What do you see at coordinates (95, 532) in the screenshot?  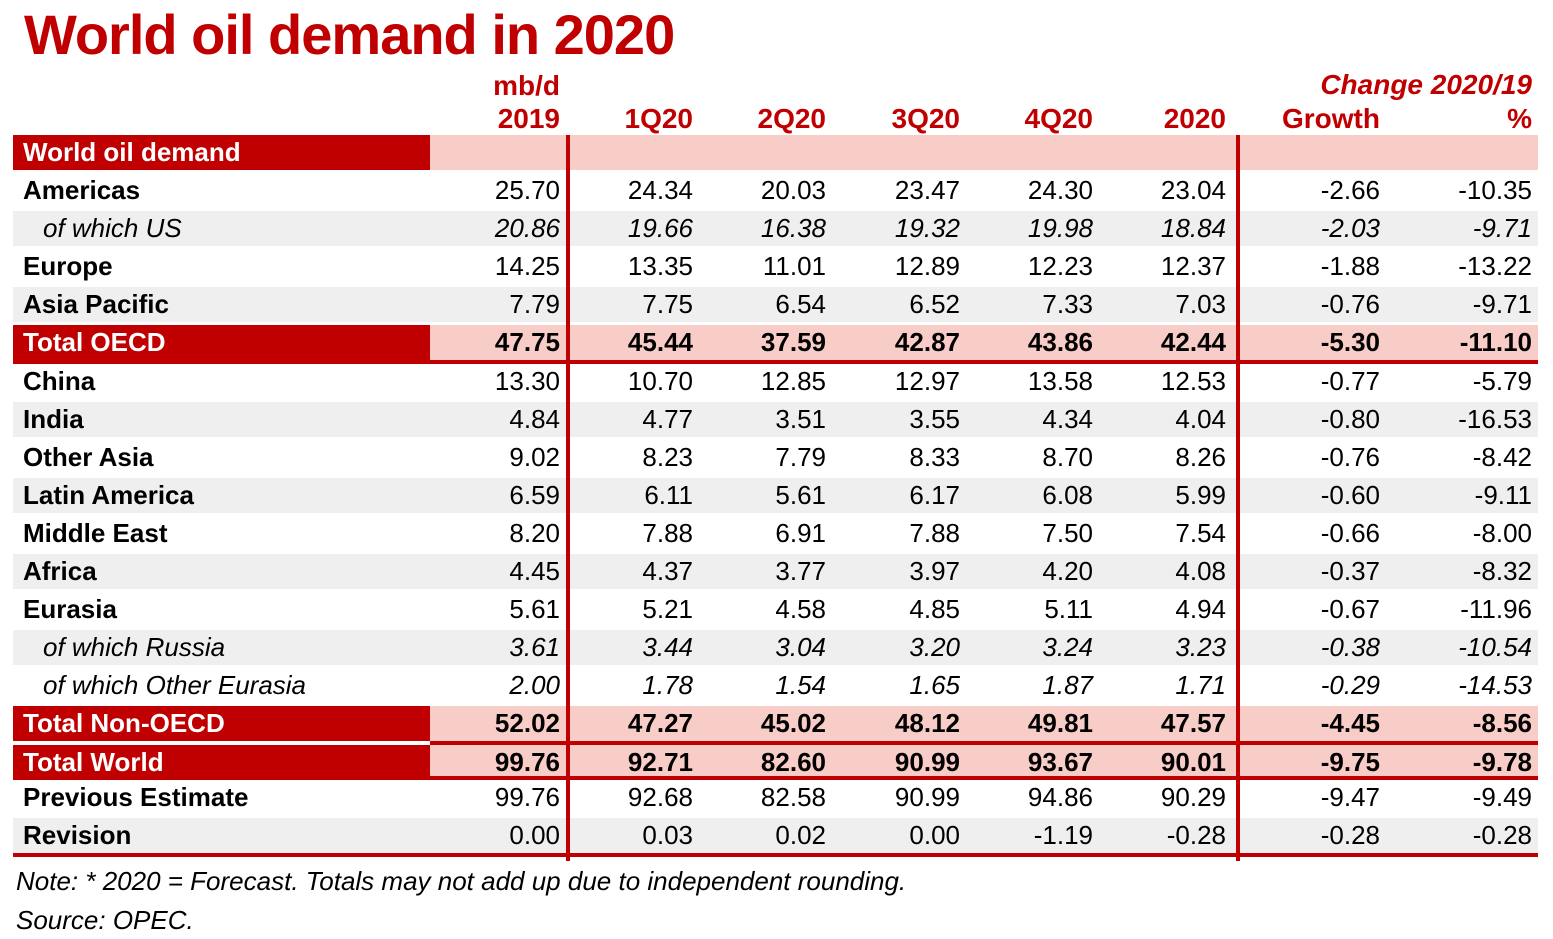 I see `row-label: Middle East` at bounding box center [95, 532].